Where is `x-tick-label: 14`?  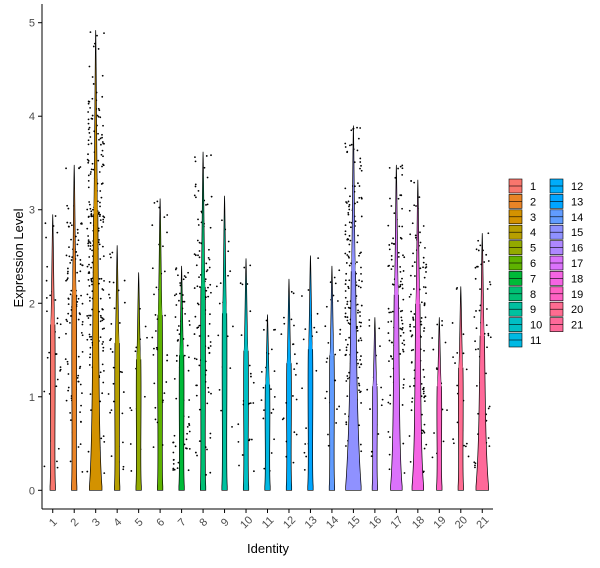 x-tick-label: 14 is located at coordinates (332, 522).